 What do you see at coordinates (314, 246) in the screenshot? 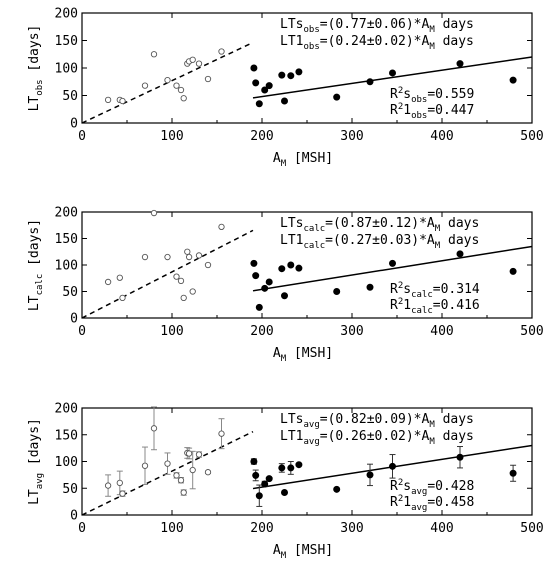
I see `eq-sub: calc` at bounding box center [314, 246].